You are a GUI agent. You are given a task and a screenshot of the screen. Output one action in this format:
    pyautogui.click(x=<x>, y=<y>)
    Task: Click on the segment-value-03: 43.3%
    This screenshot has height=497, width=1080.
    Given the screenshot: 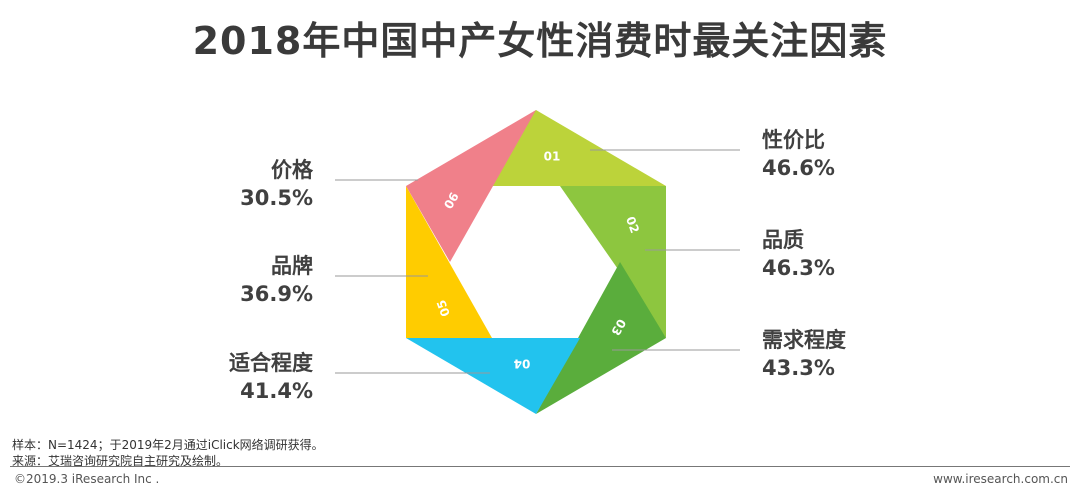 What is the action you would take?
    pyautogui.click(x=798, y=368)
    